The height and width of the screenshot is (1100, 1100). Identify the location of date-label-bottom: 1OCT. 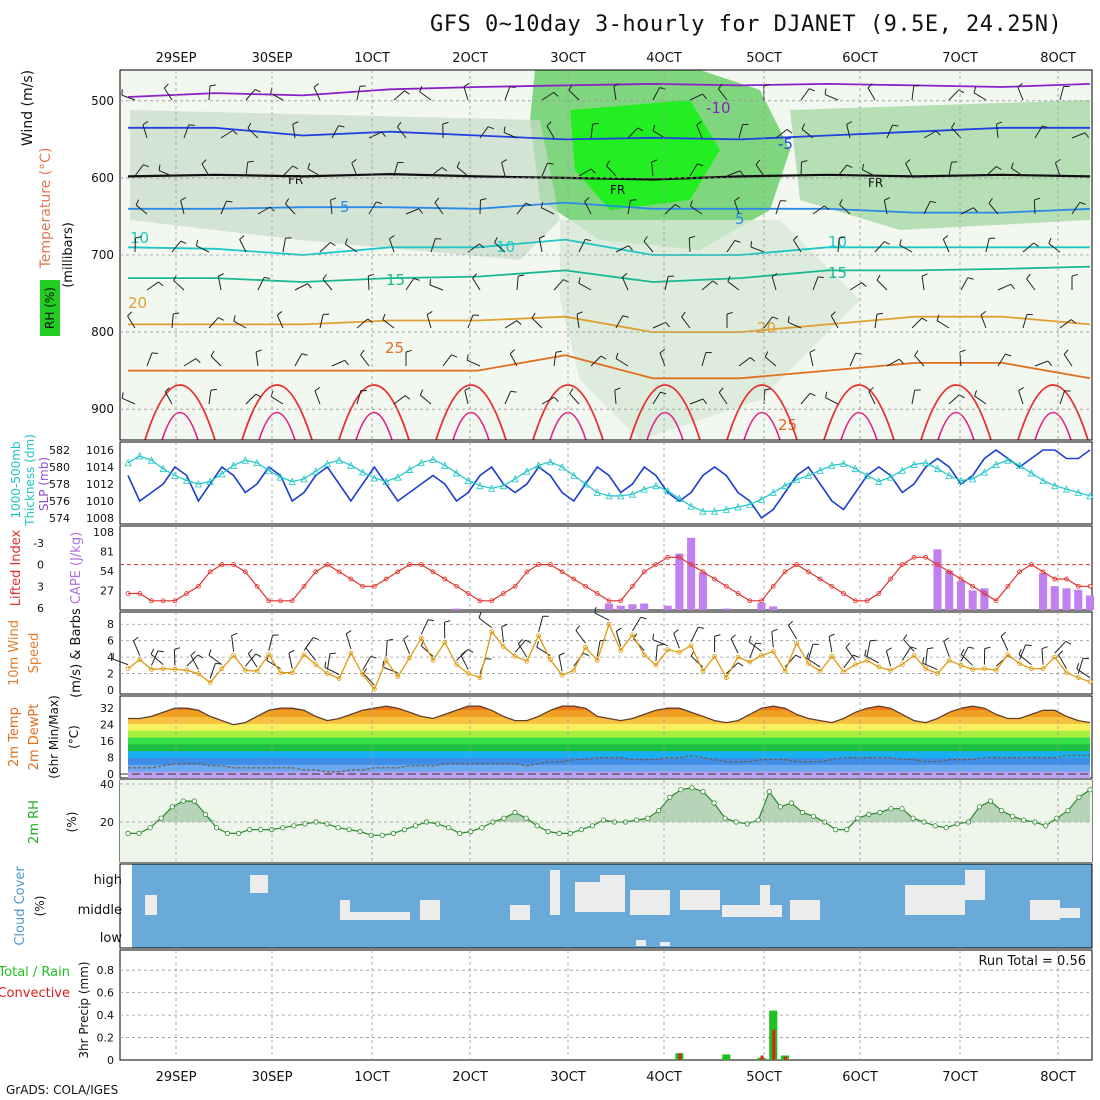
(372, 1077).